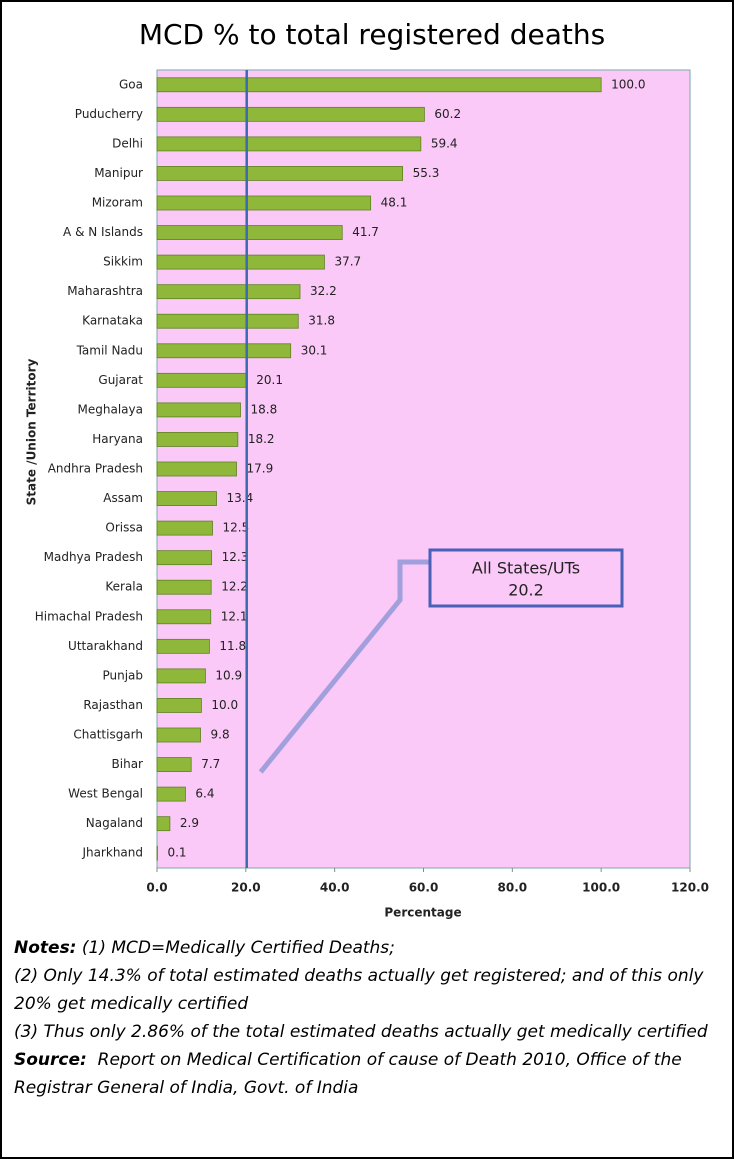 This screenshot has height=1159, width=734. What do you see at coordinates (204, 794) in the screenshot?
I see `value-label: 6.4` at bounding box center [204, 794].